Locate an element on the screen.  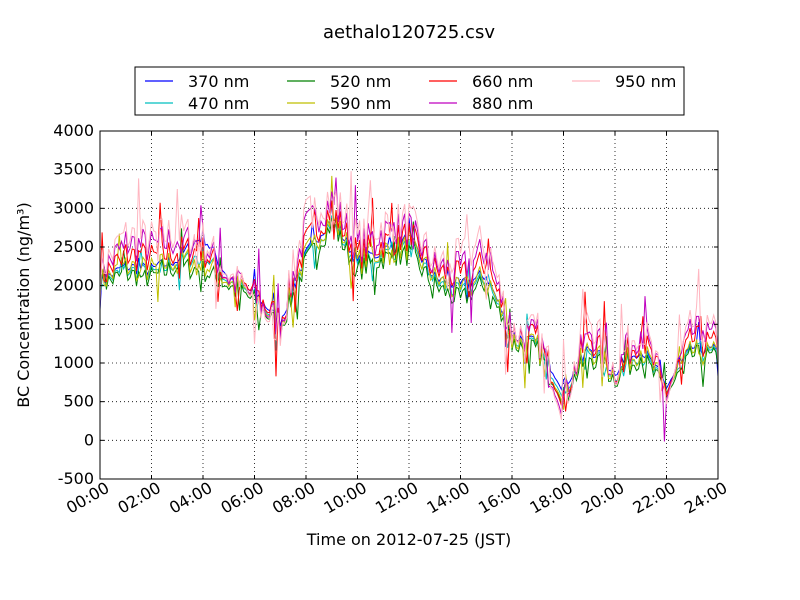
x-tick-label: 14:00 is located at coordinates (447, 498).